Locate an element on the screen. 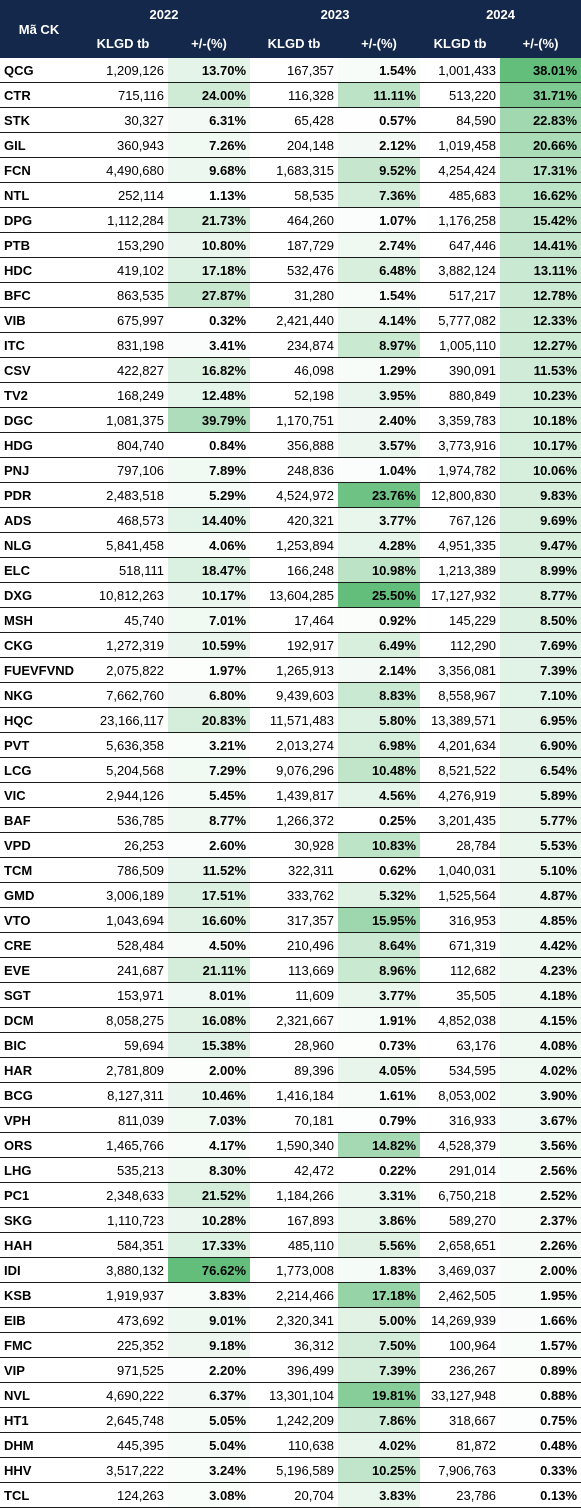 Image resolution: width=581 pixels, height=1510 pixels. change-cell: 16.82% is located at coordinates (209, 370).